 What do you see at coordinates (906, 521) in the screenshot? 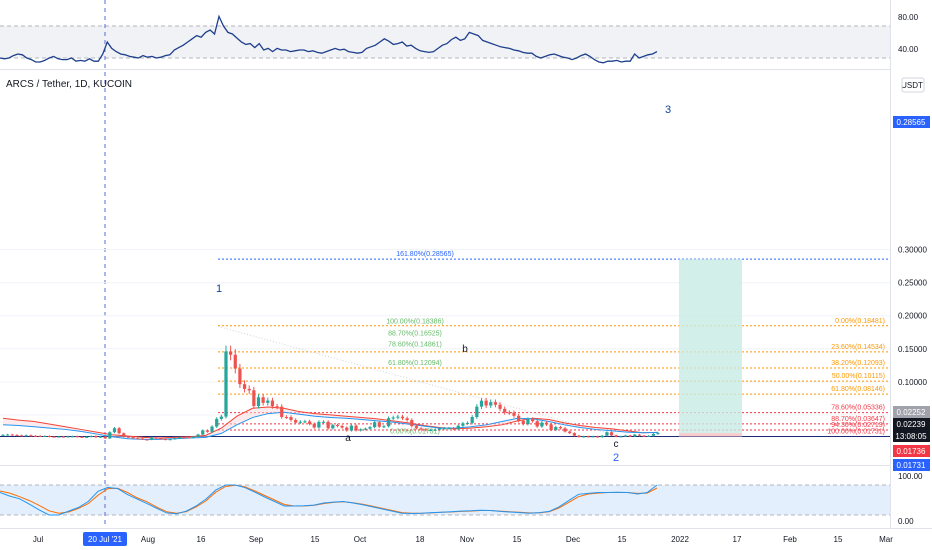
I see `stoch-tick-label: 0.00` at bounding box center [906, 521].